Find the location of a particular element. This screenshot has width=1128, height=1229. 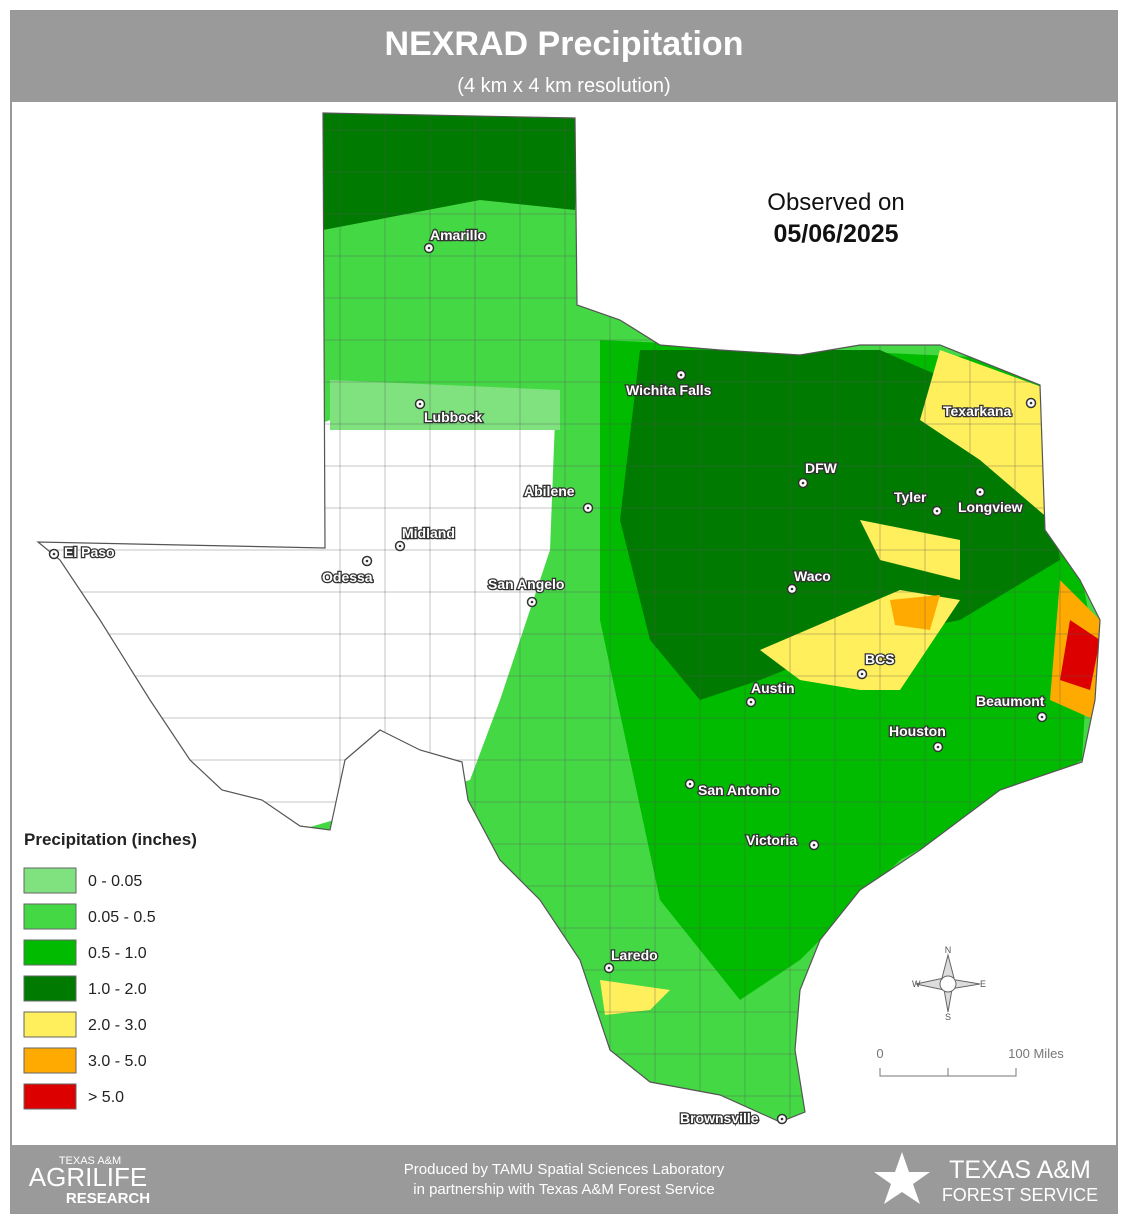

subtitle: (4 km x 4 km resolution) is located at coordinates (563, 86).